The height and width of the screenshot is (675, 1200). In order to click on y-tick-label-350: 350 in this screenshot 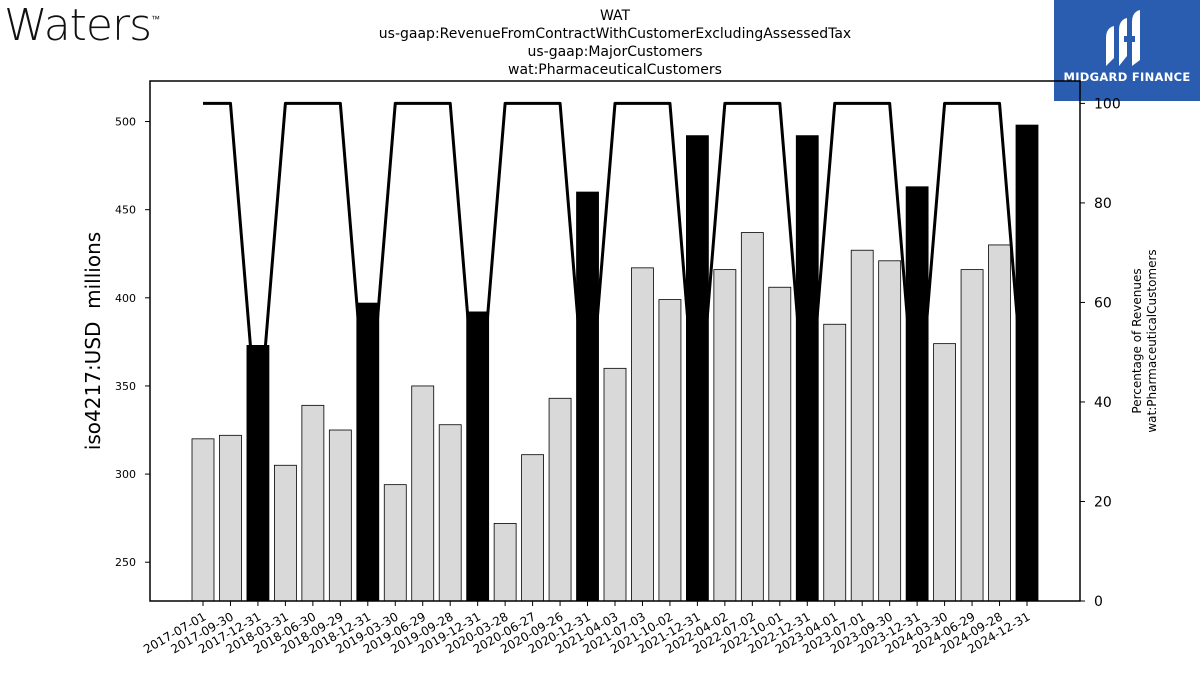, I will do `click(125, 386)`.